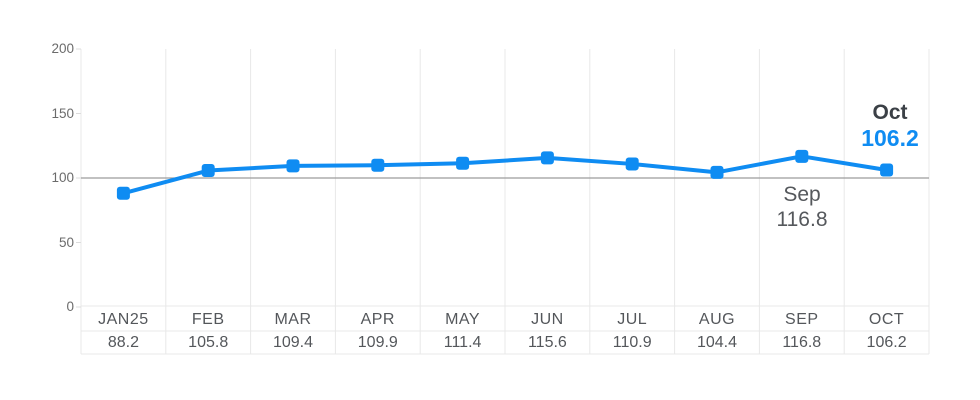 Image resolution: width=980 pixels, height=400 pixels. I want to click on y-axis-tick-label: 0, so click(70, 306).